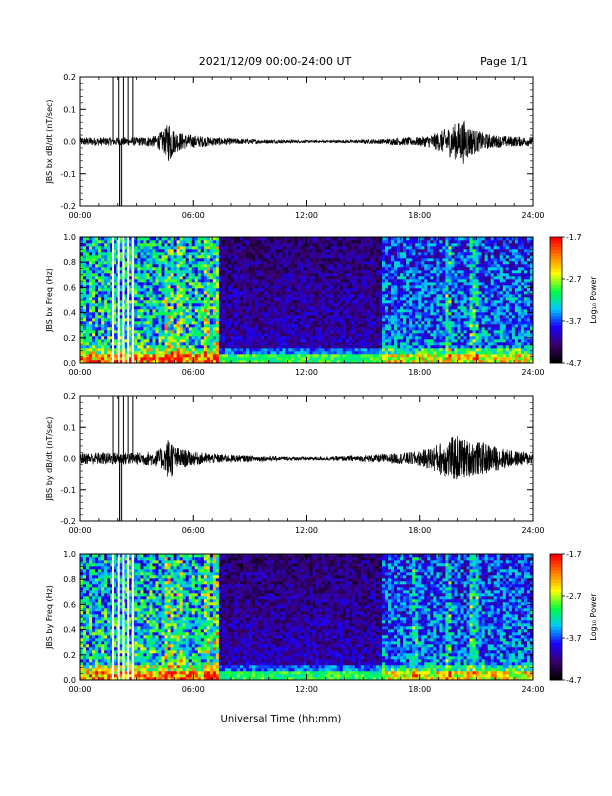  Describe the element at coordinates (69, 109) in the screenshot. I see `y-tick-label: 0.1` at that location.